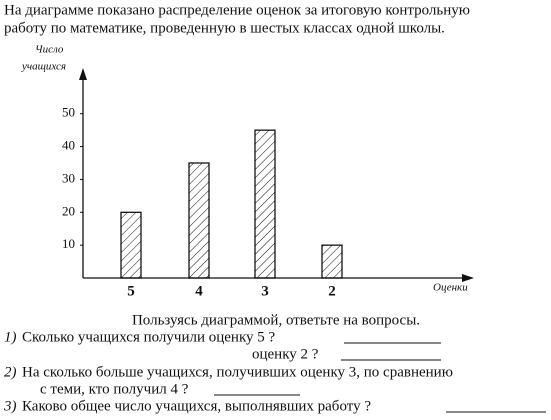 Image resolution: width=551 pixels, height=420 pixels. I want to click on question-text: Сколько учащихся получили оценку 5 ?, so click(149, 337).